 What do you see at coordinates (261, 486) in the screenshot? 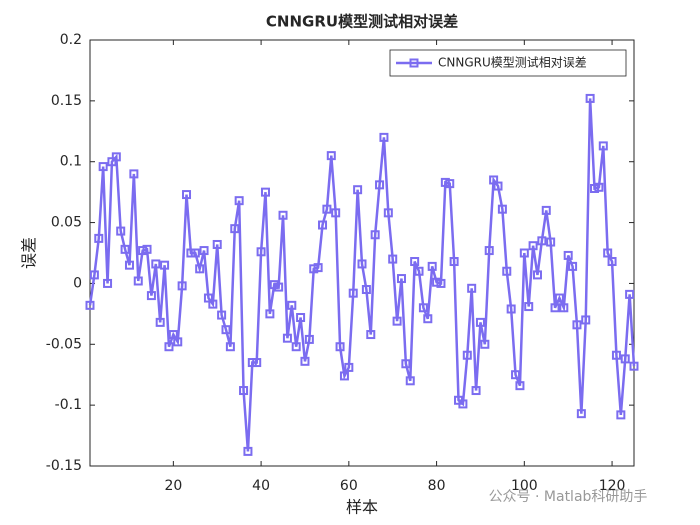
I see `x-tick-label: 40` at bounding box center [261, 486].